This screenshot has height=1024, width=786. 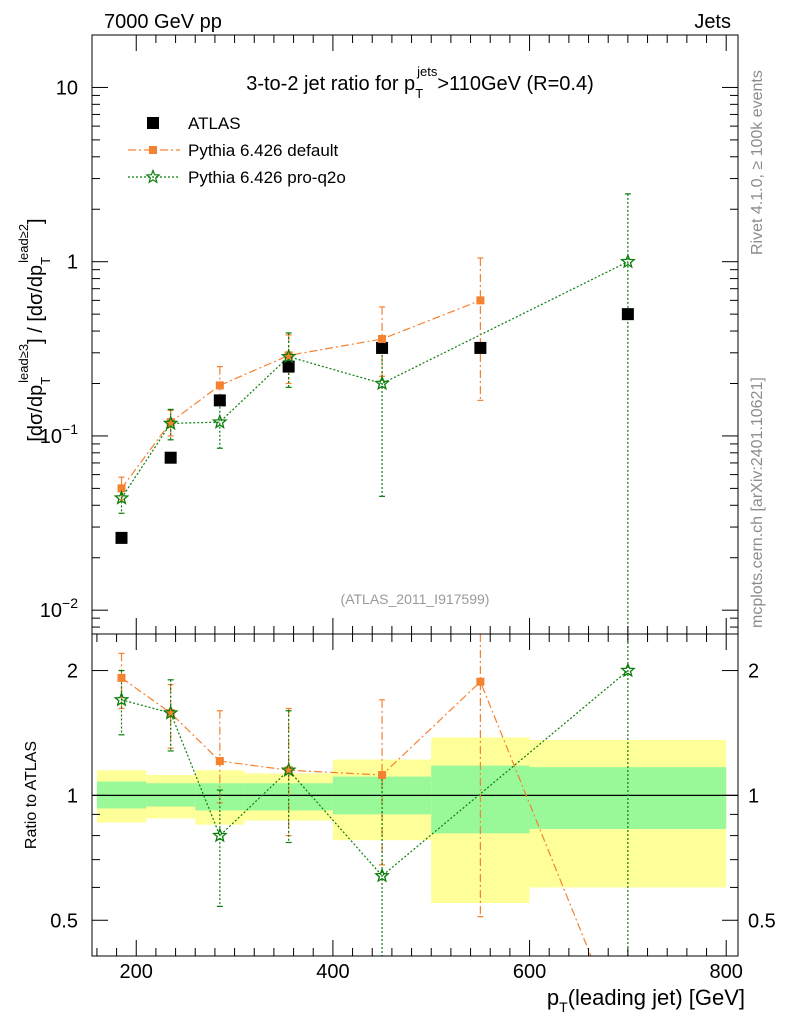 I want to click on x-tick-label: 400, so click(x=332, y=972).